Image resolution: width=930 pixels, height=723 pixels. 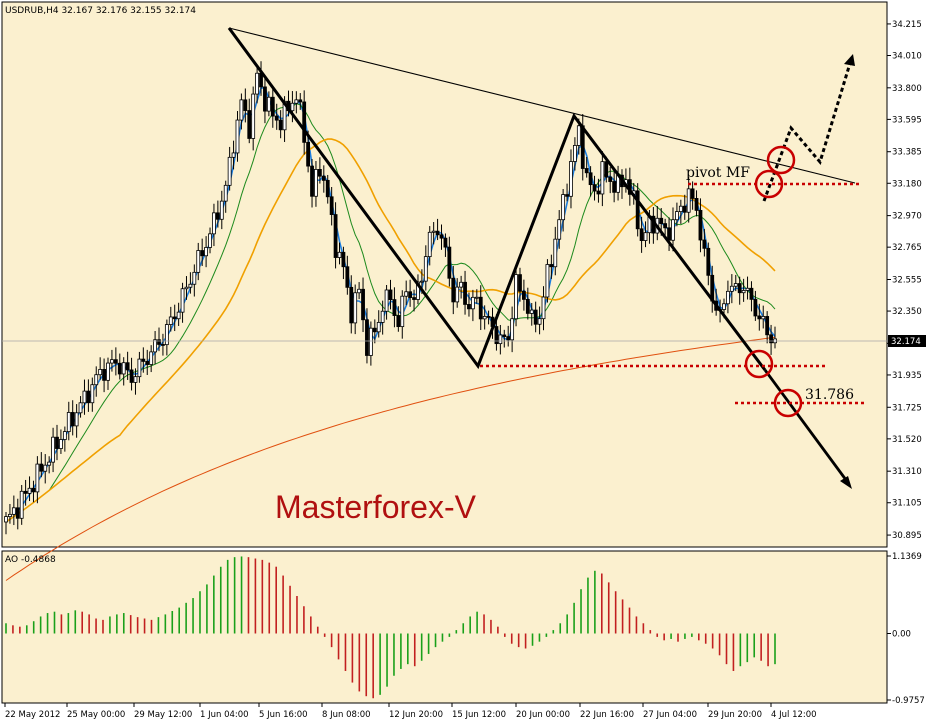 I want to click on y-tick-label: 33.180, so click(x=907, y=184).